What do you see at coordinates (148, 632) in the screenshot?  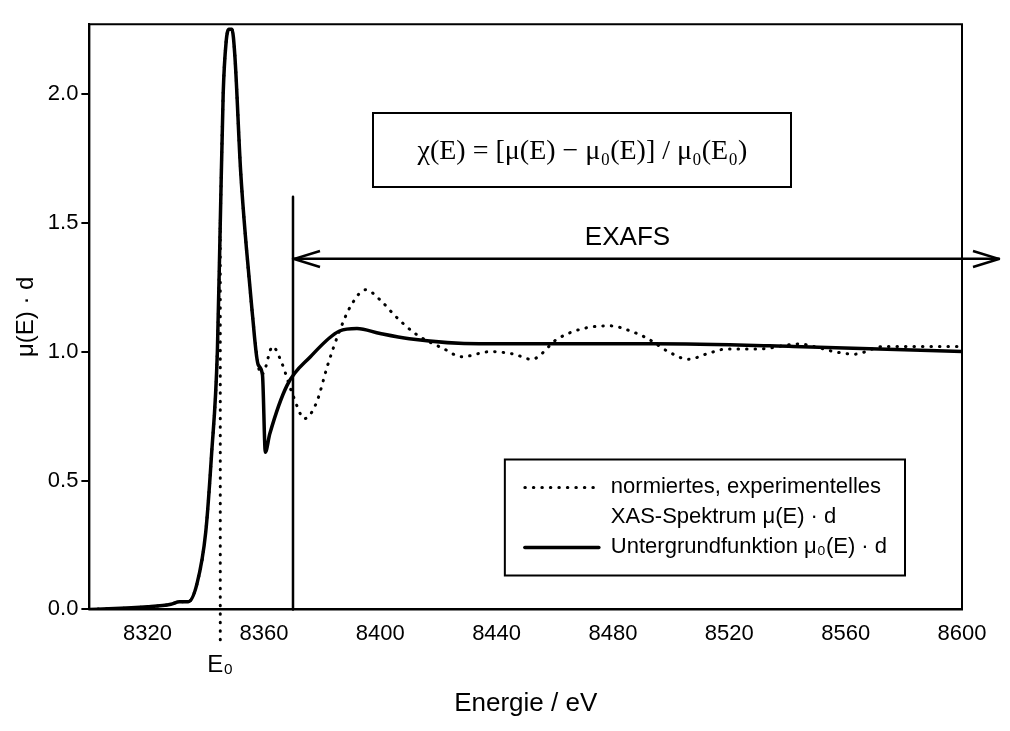 I see `x-tick-label: 8320` at bounding box center [148, 632].